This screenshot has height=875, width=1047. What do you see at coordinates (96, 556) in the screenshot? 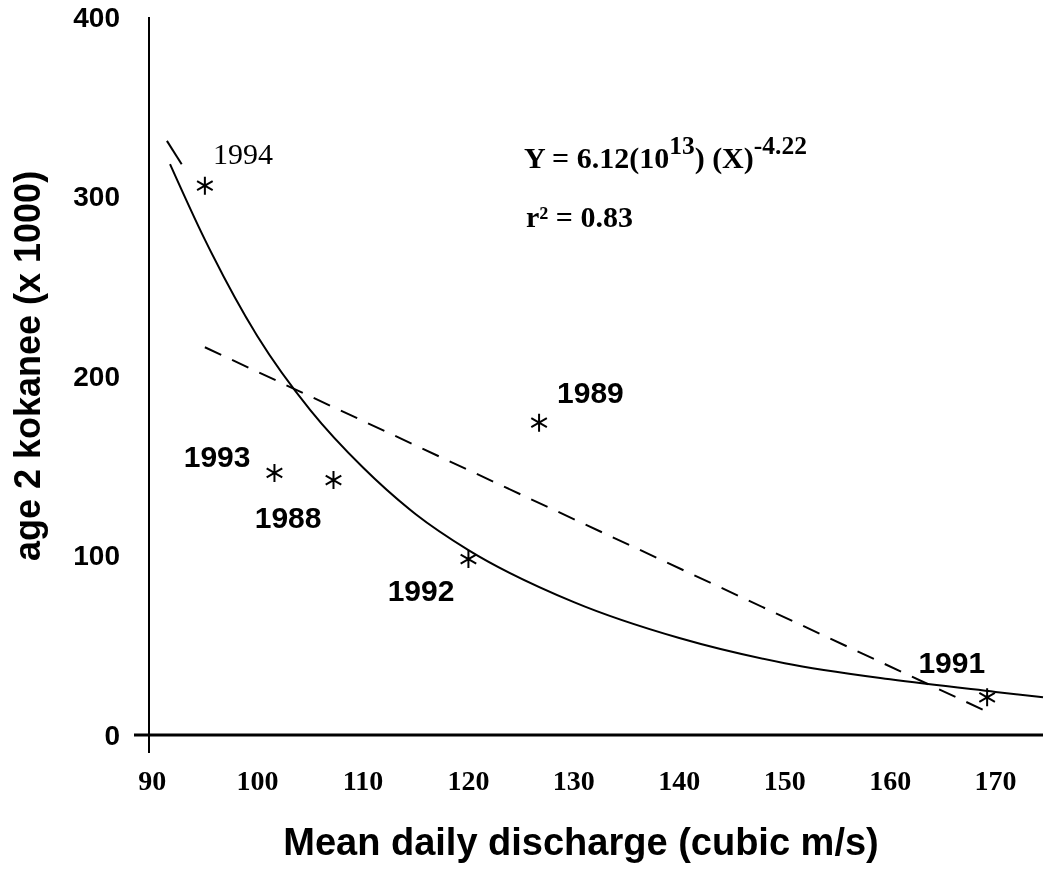
I see `y-tick-label: 100` at bounding box center [96, 556].